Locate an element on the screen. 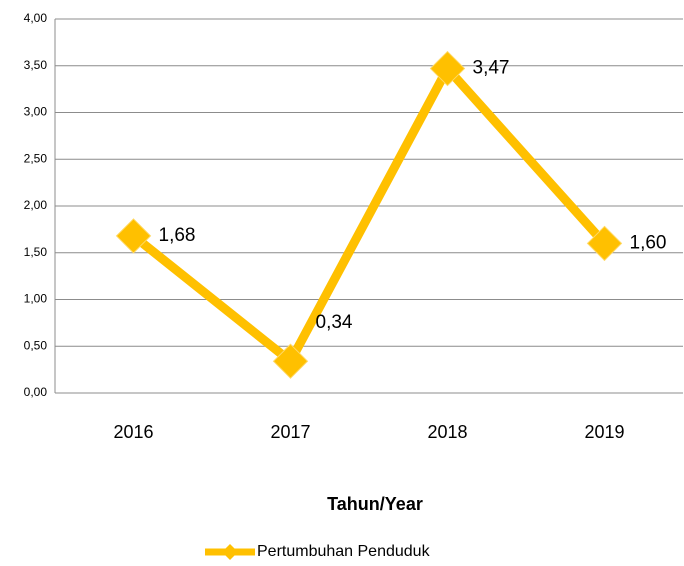 This screenshot has width=684, height=566. y-tick-label: 0,00 is located at coordinates (36, 392).